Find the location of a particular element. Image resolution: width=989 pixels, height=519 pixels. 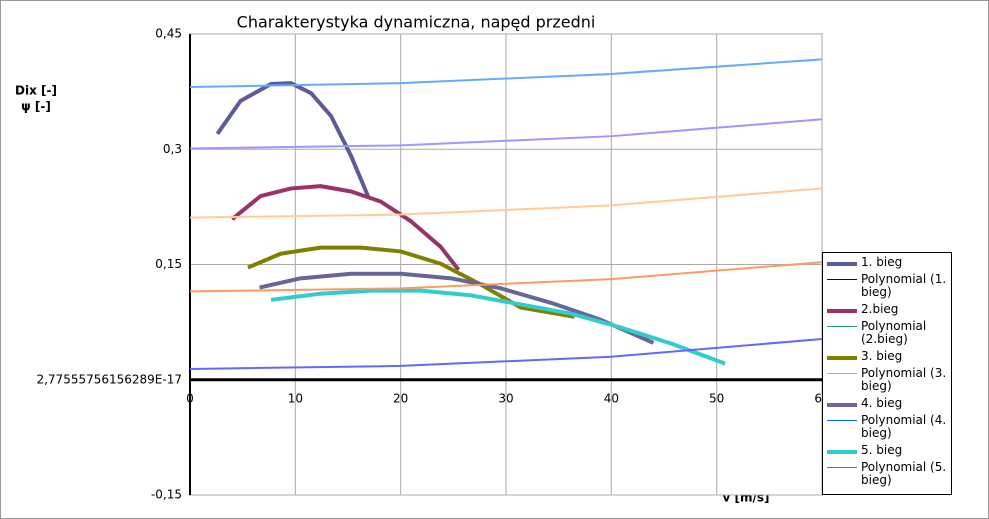

y-tick-label: 0,3 is located at coordinates (172, 149).